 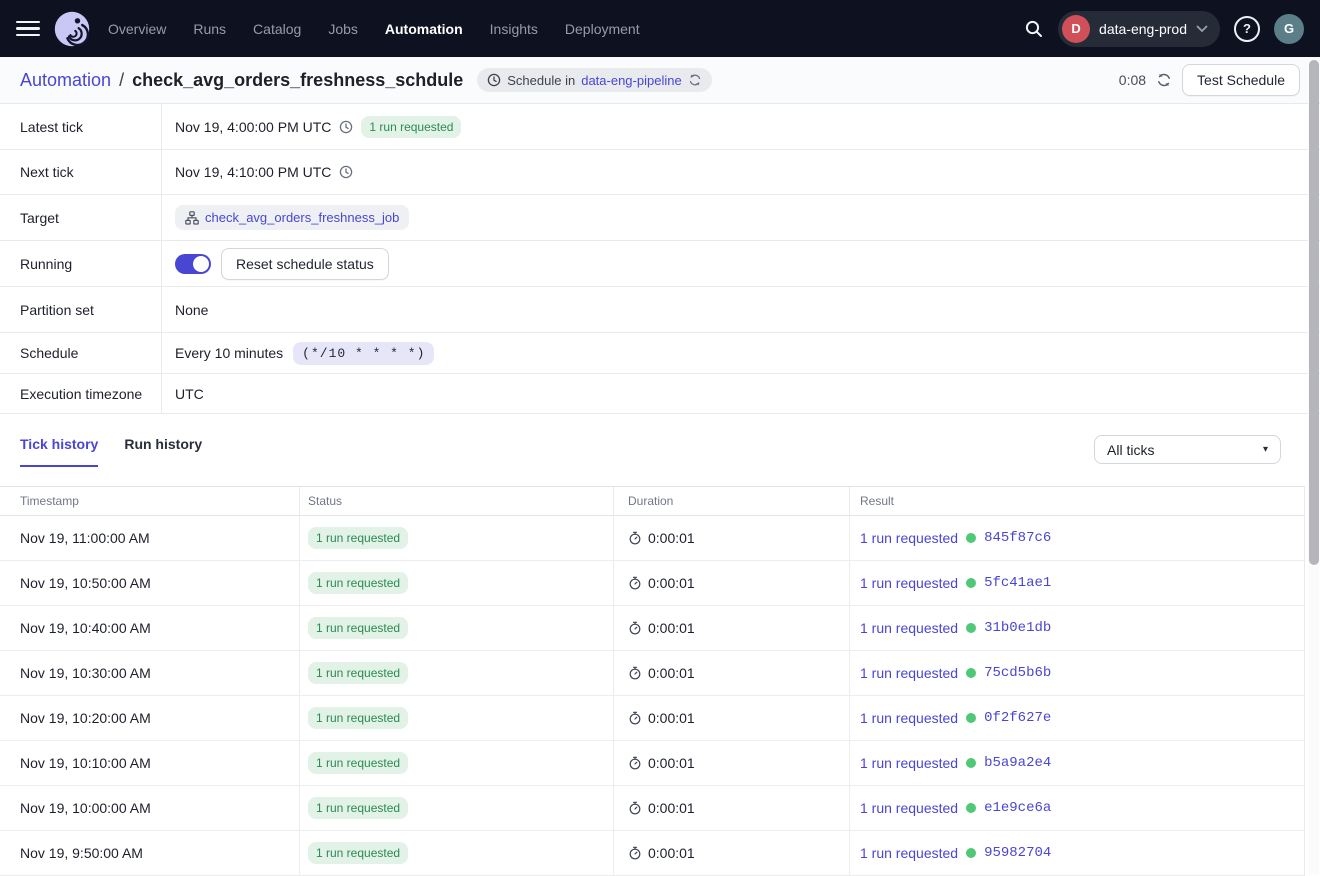 I want to click on deployment-switcher: D data-eng-prod, so click(x=1139, y=28).